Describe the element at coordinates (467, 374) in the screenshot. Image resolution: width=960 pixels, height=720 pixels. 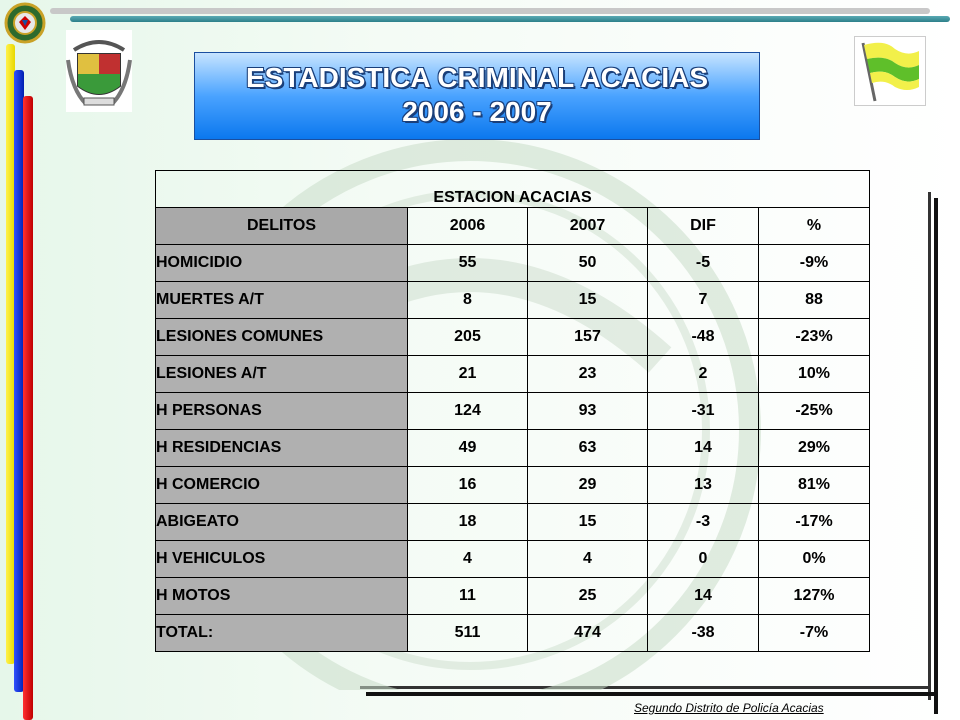
I see `row-value-cell: 21` at that location.